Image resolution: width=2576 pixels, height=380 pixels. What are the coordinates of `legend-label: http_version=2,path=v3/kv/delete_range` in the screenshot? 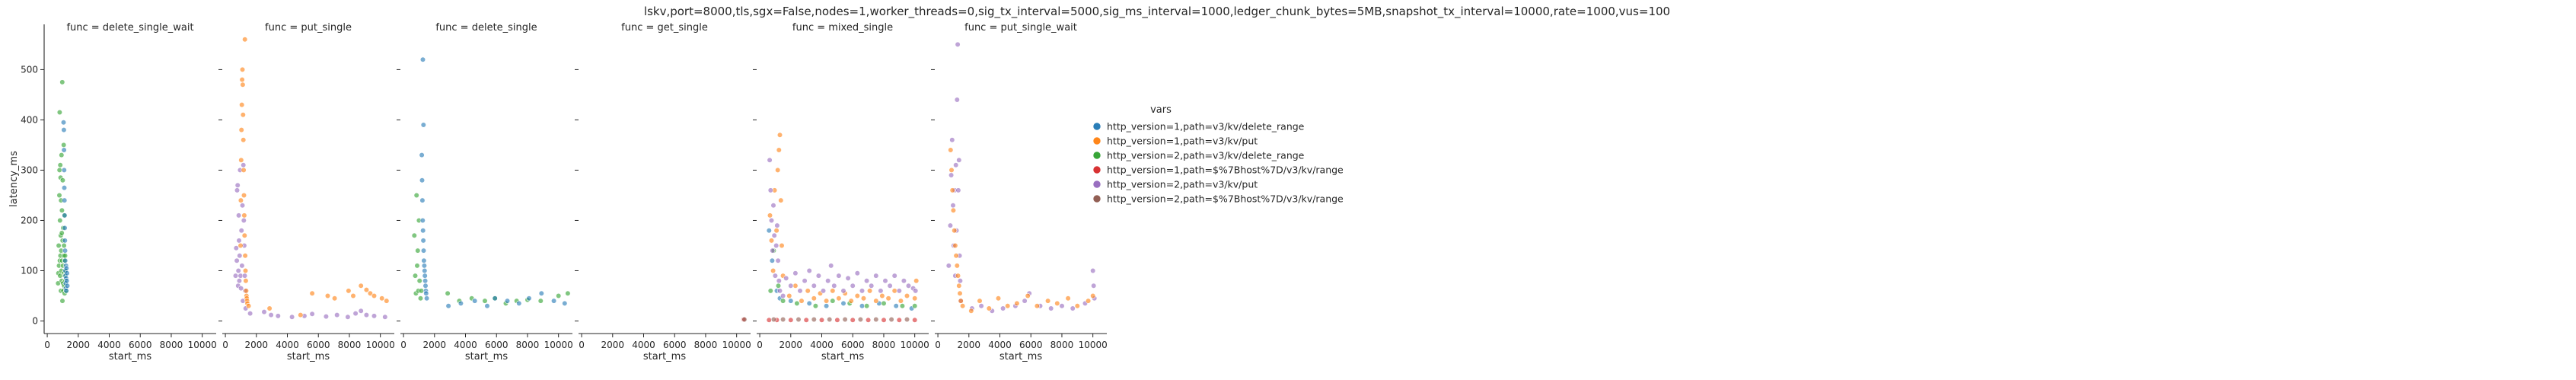 It's located at (1206, 155).